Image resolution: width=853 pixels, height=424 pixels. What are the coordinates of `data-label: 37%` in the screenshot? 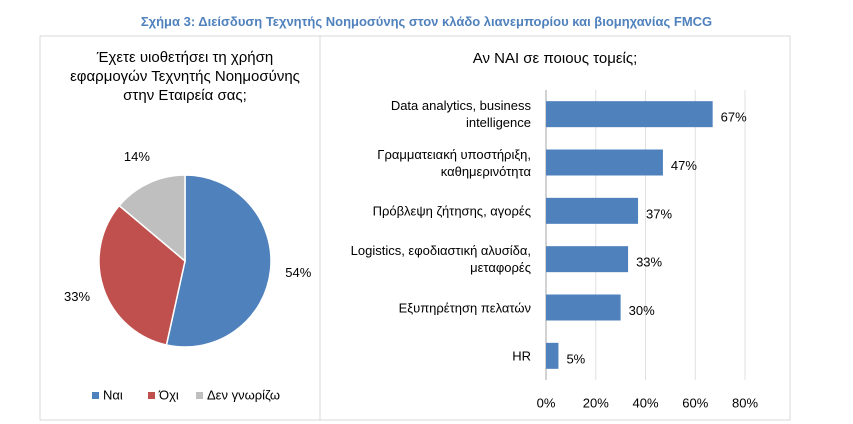 It's located at (659, 213).